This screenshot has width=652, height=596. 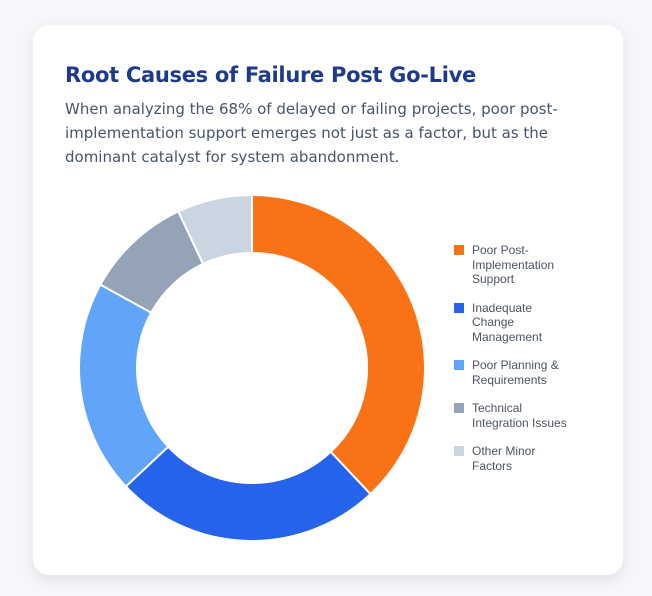 I want to click on legend-item: Inadequate Change Management, so click(x=511, y=323).